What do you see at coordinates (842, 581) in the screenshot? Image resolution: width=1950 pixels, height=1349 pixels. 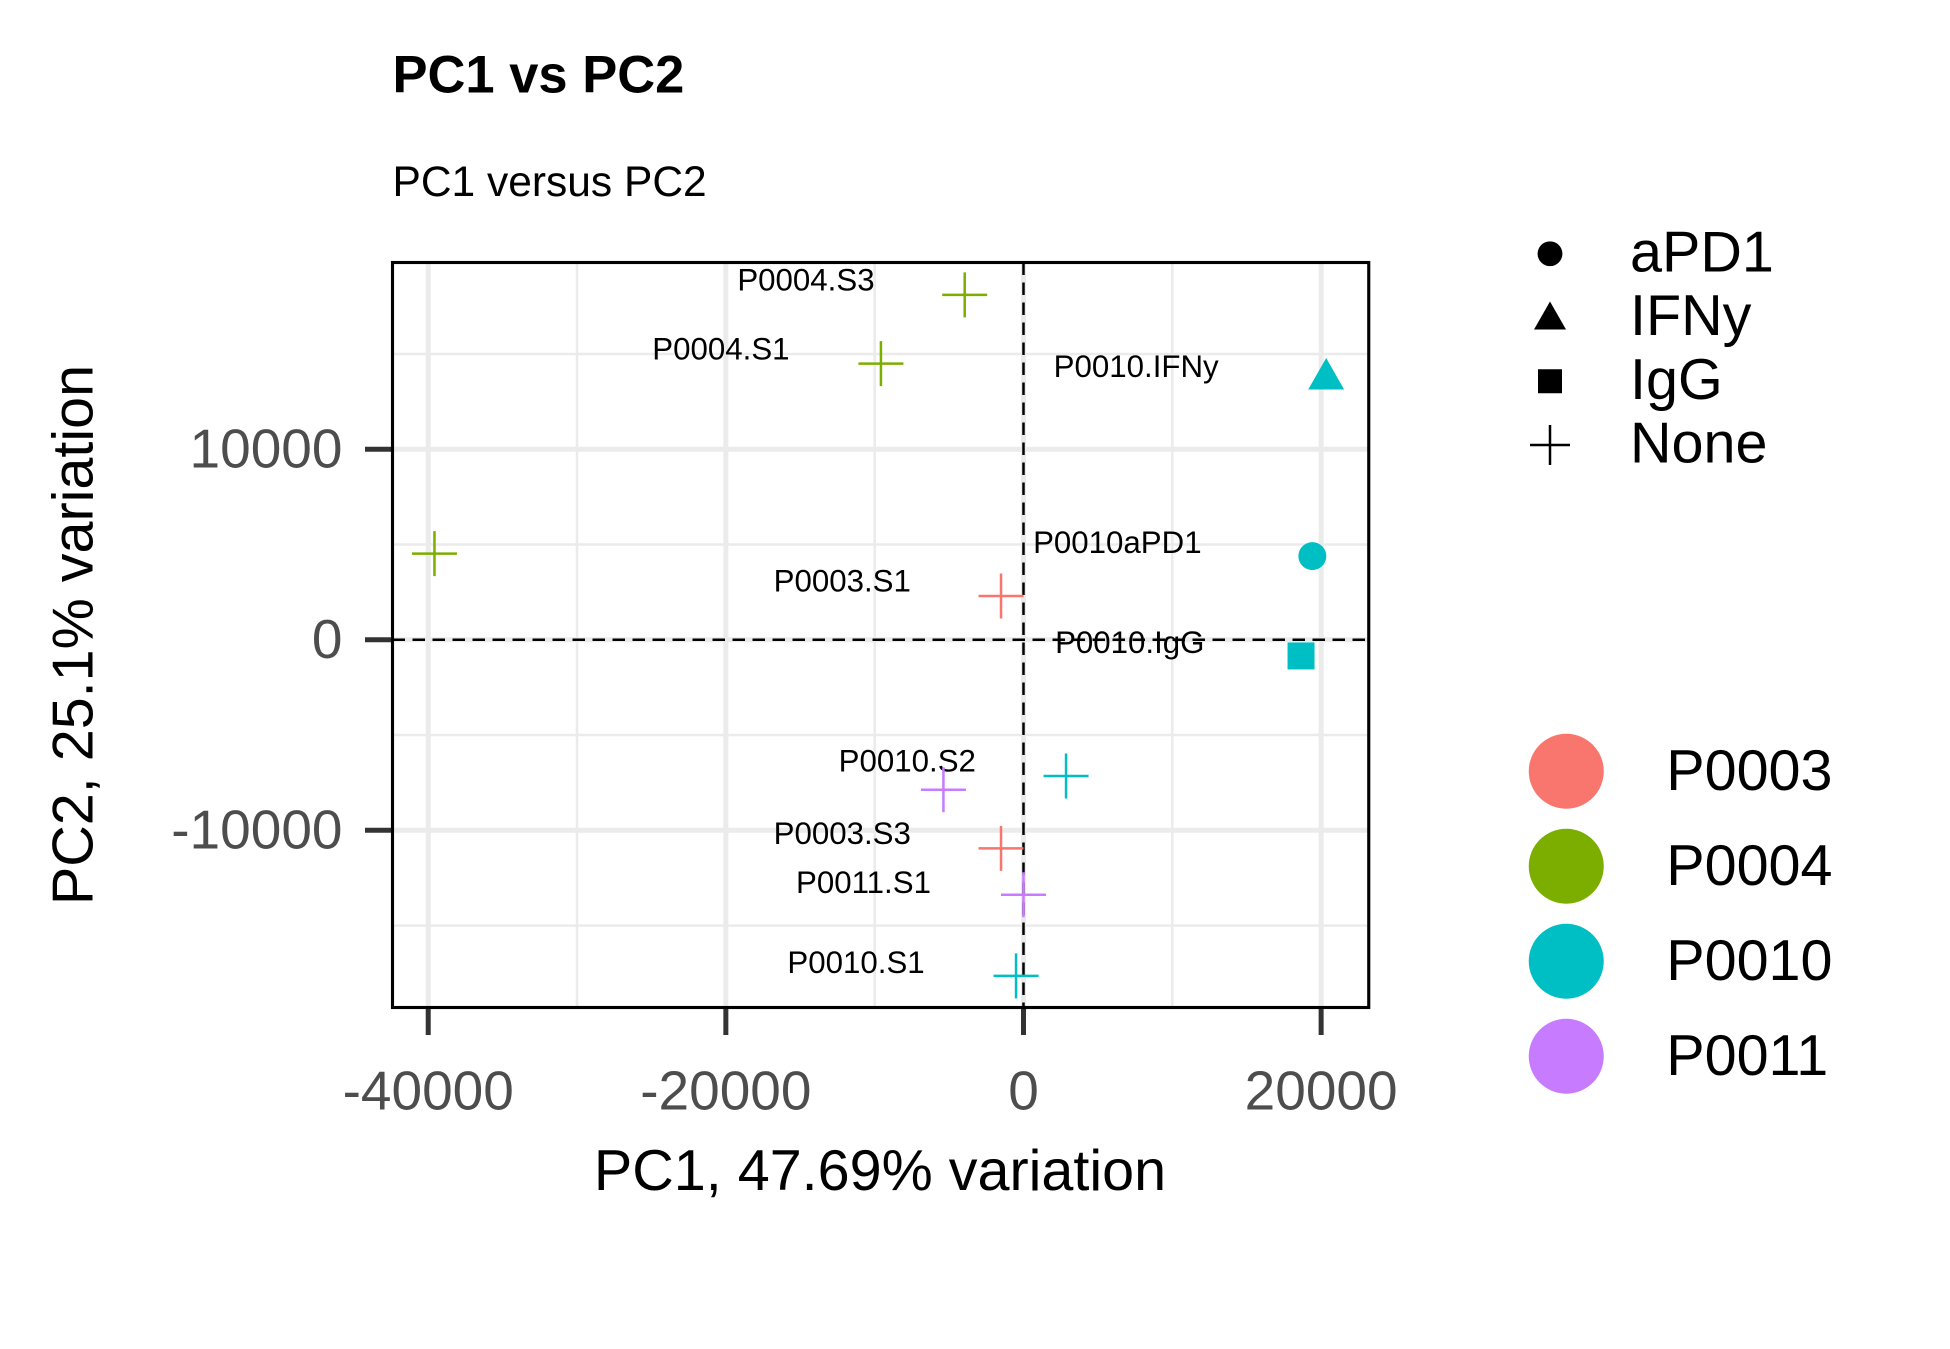 I see `point-label: P0003.S1` at bounding box center [842, 581].